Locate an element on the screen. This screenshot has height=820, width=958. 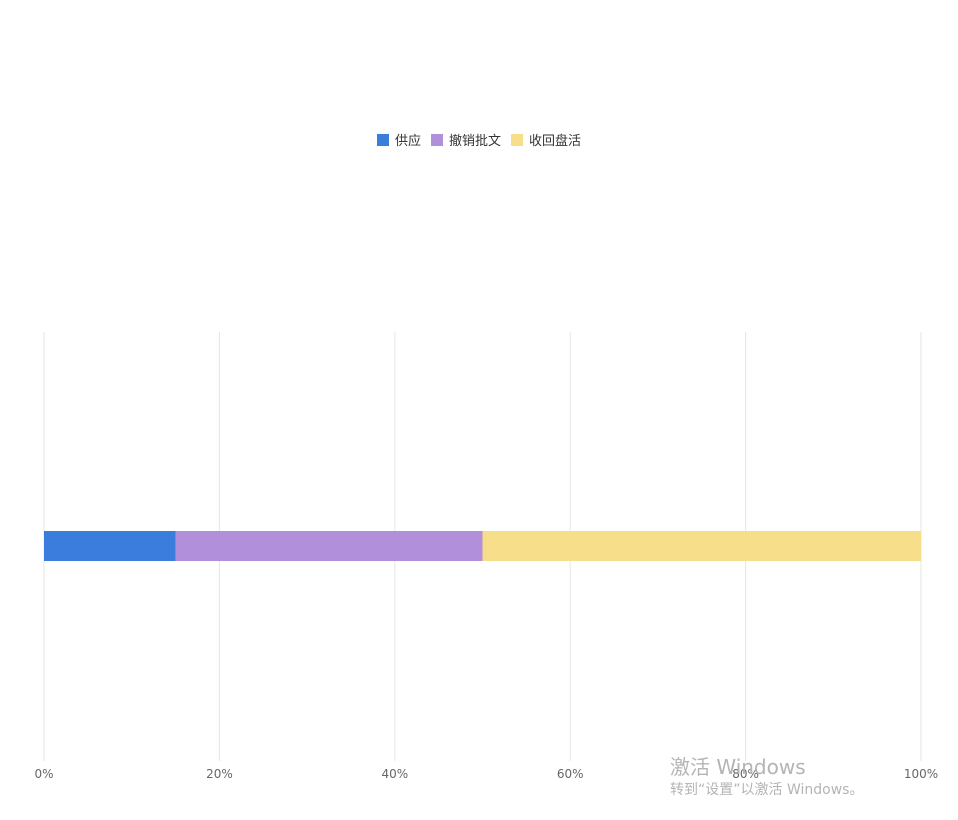
legend-item: 供应 is located at coordinates (398, 139).